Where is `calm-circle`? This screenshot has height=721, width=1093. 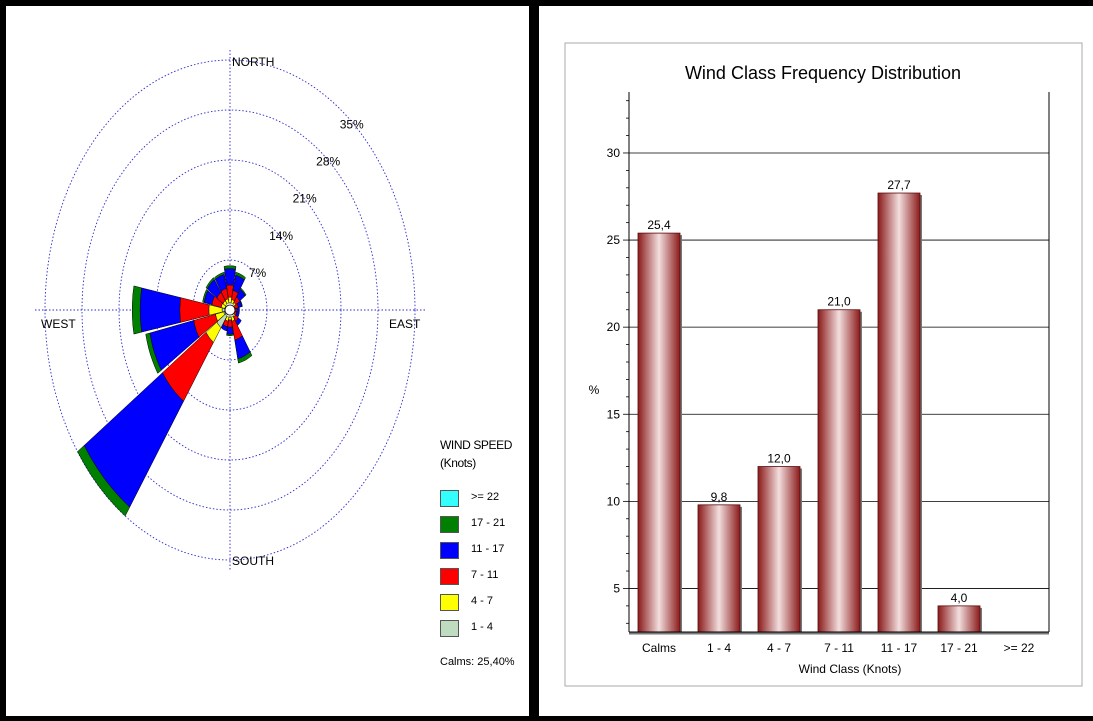
calm-circle is located at coordinates (230, 310).